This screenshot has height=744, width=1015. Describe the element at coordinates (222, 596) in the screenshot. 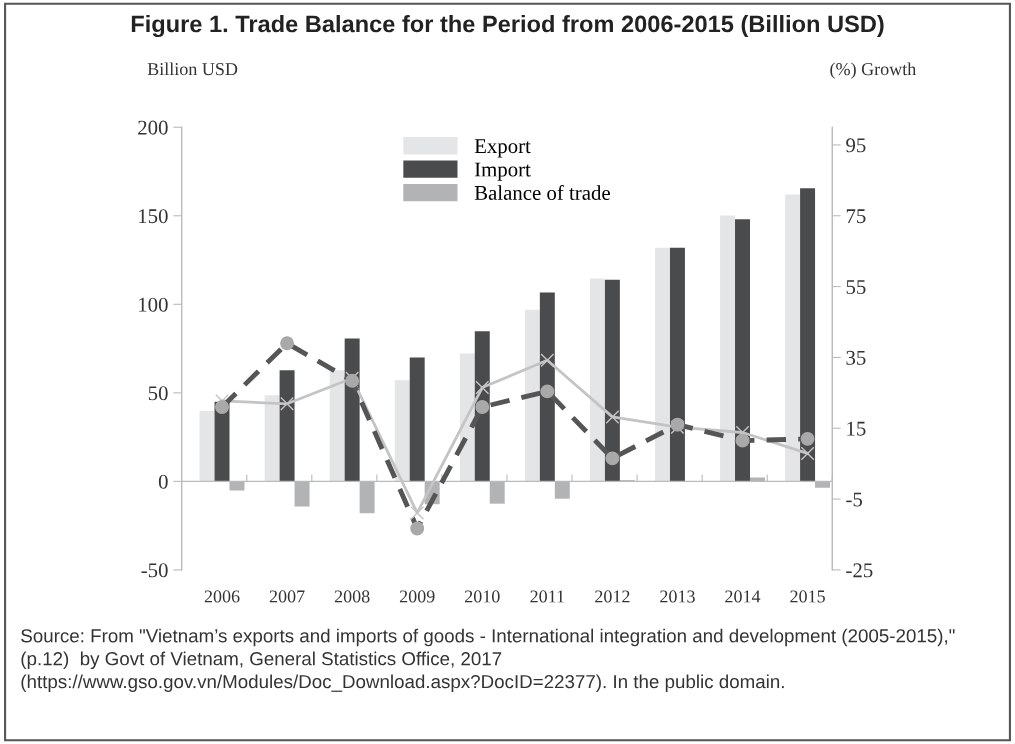

I see `x-tick-label: 2006` at that location.